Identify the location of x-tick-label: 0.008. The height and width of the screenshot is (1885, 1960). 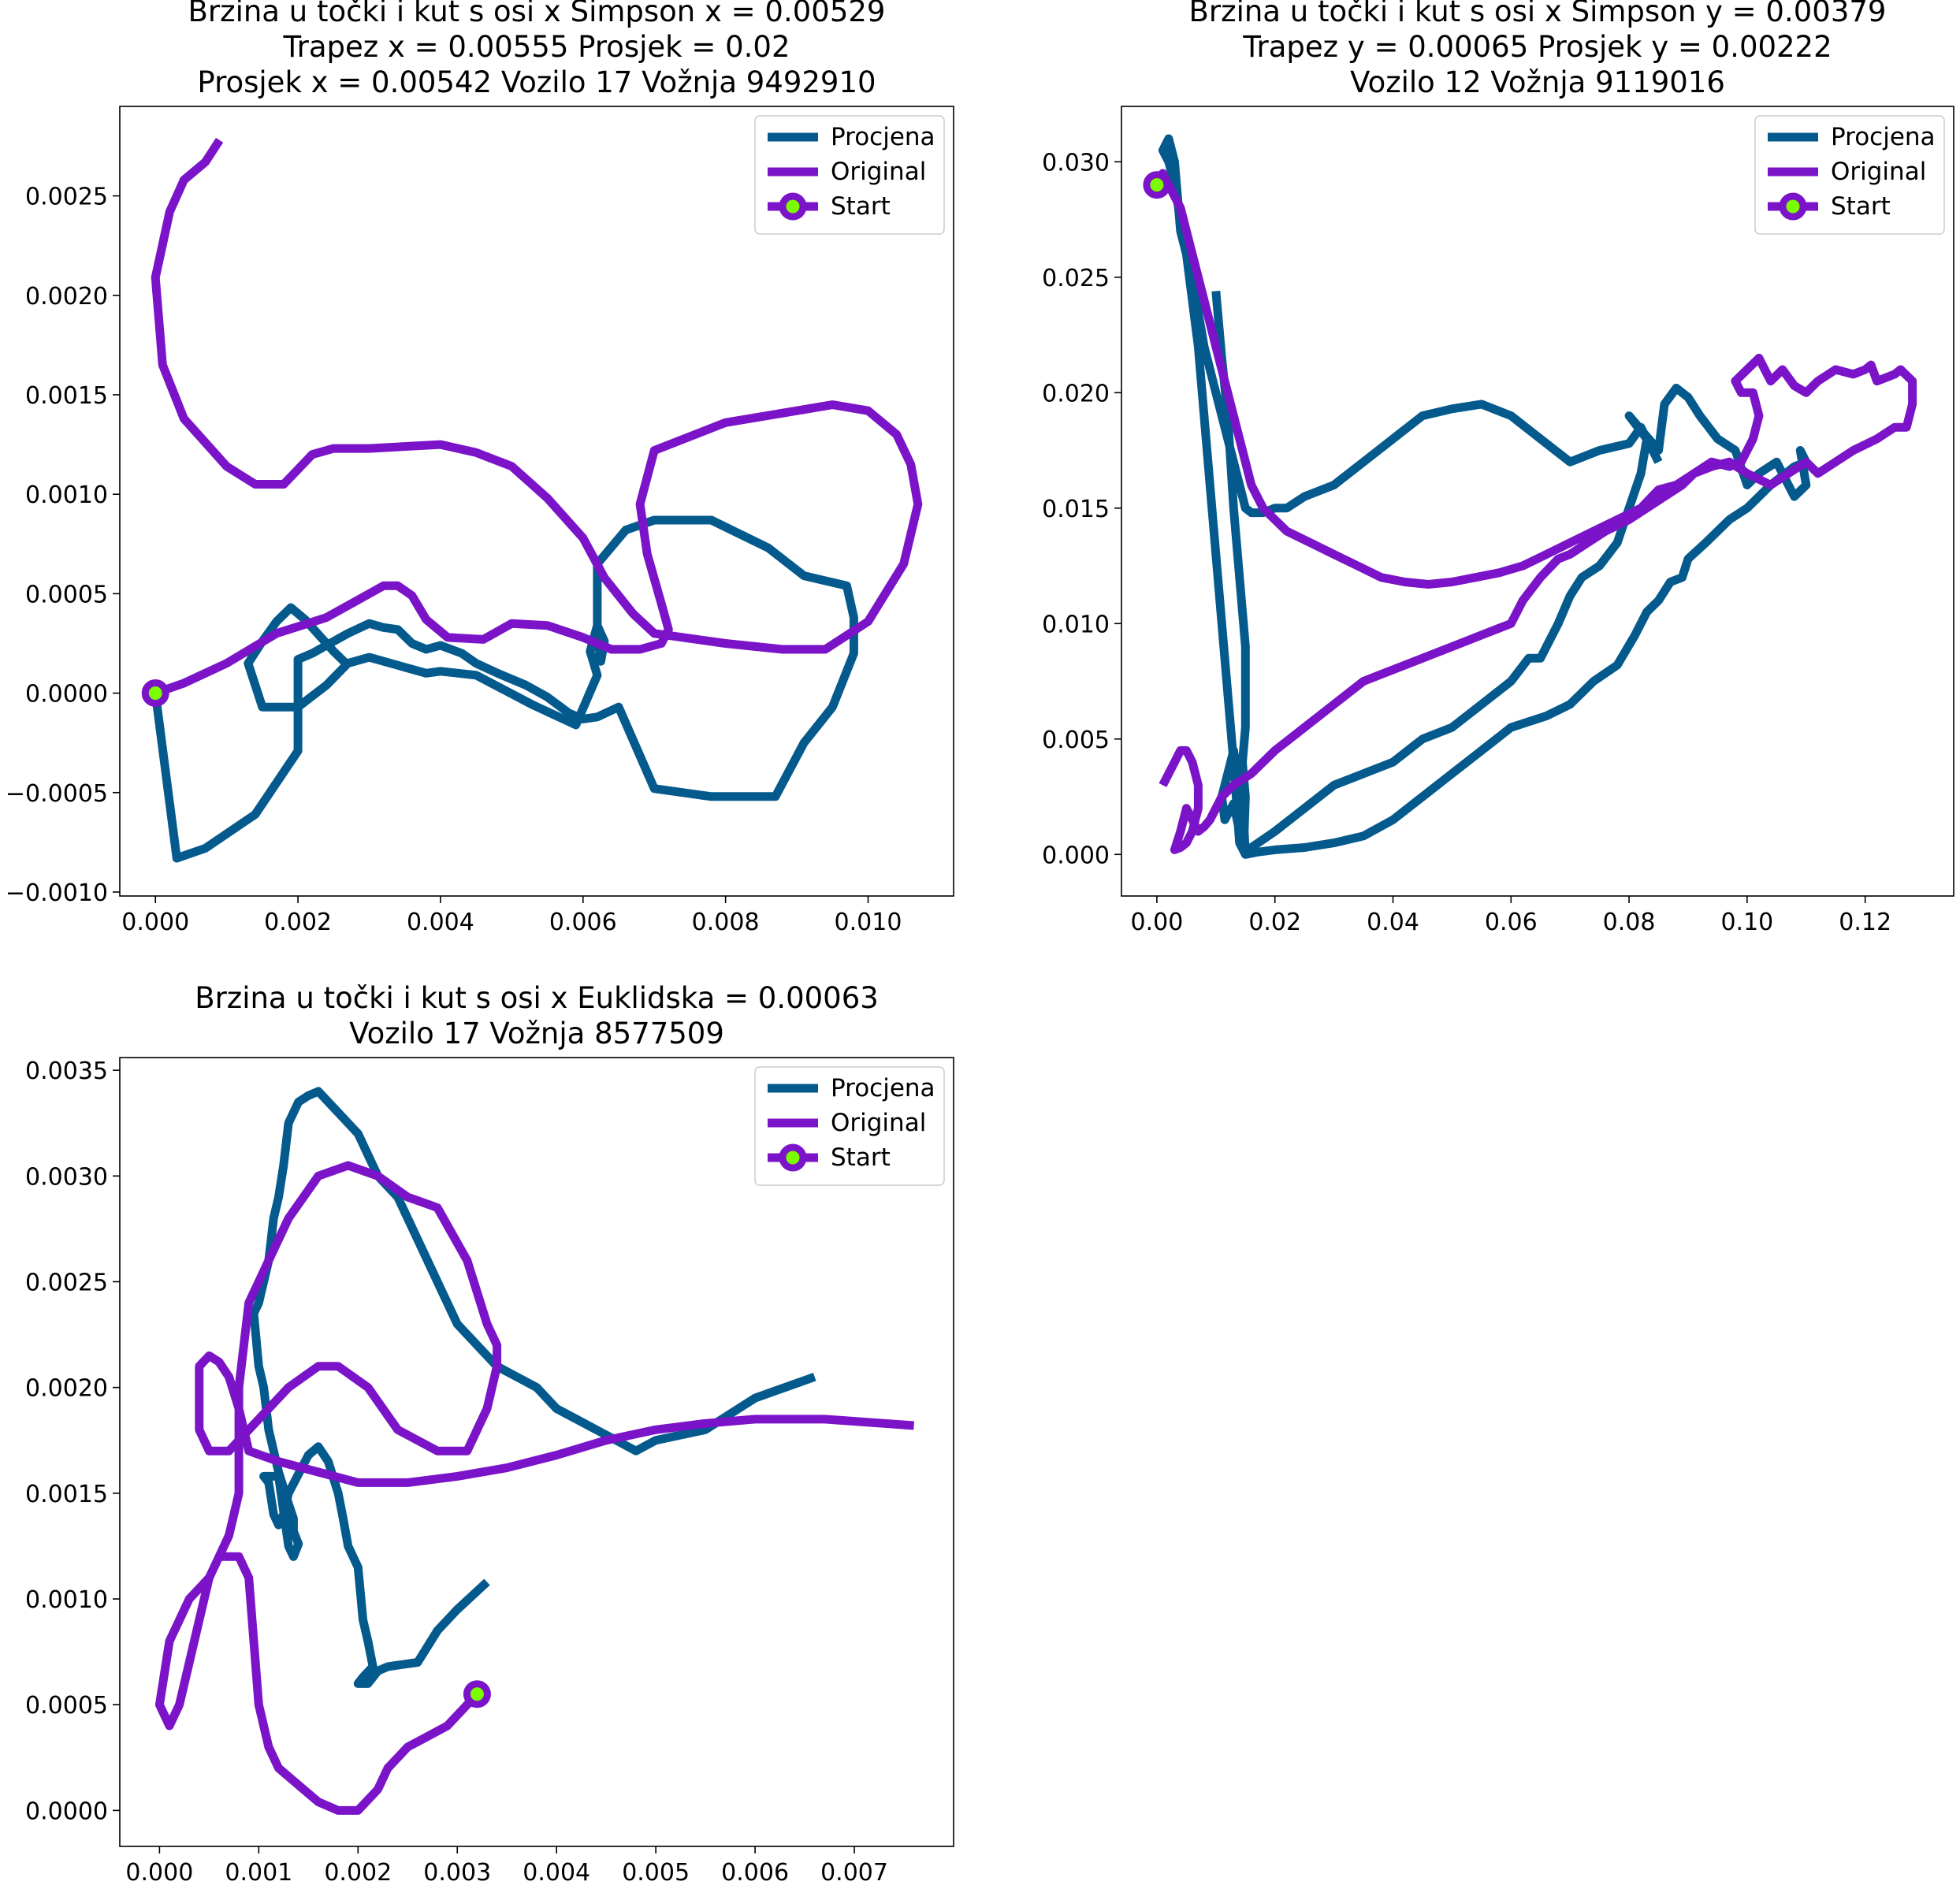
(726, 922).